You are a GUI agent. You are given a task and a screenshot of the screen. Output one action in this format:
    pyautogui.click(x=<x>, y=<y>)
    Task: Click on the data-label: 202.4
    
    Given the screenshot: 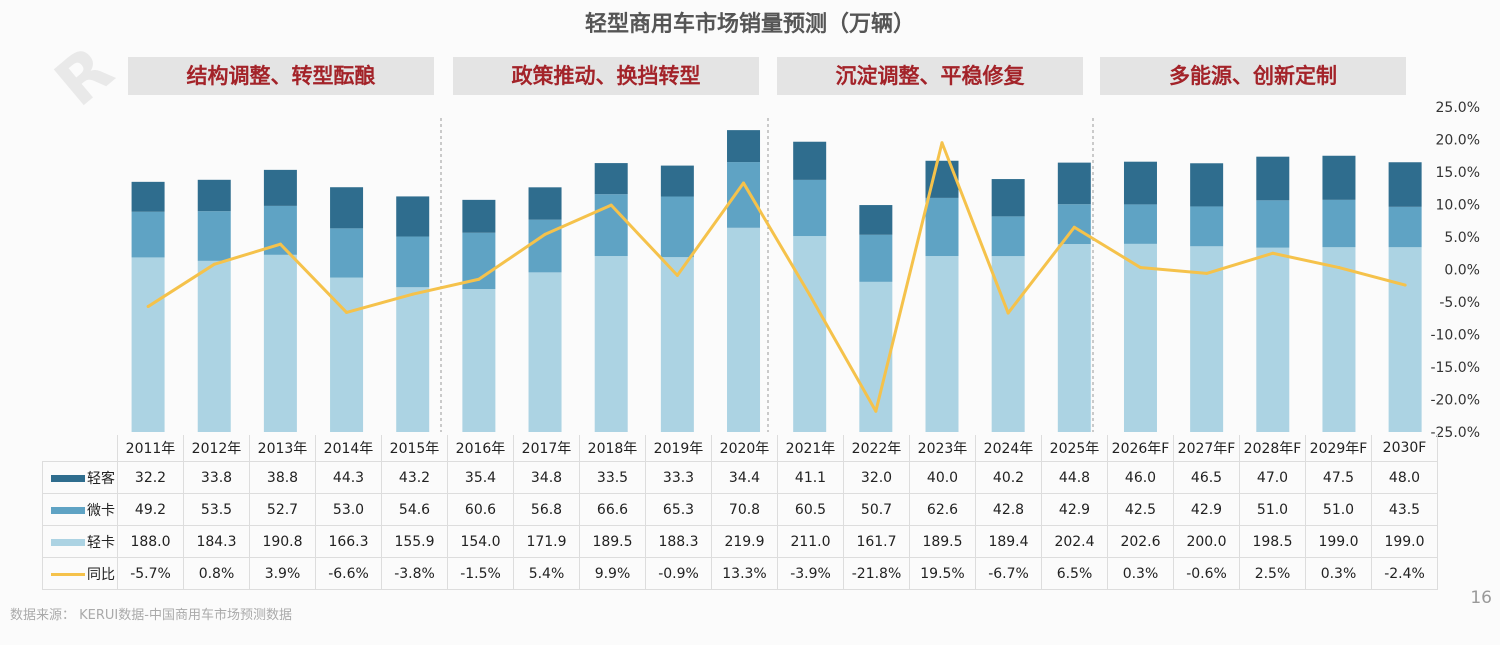 What is the action you would take?
    pyautogui.click(x=1074, y=541)
    